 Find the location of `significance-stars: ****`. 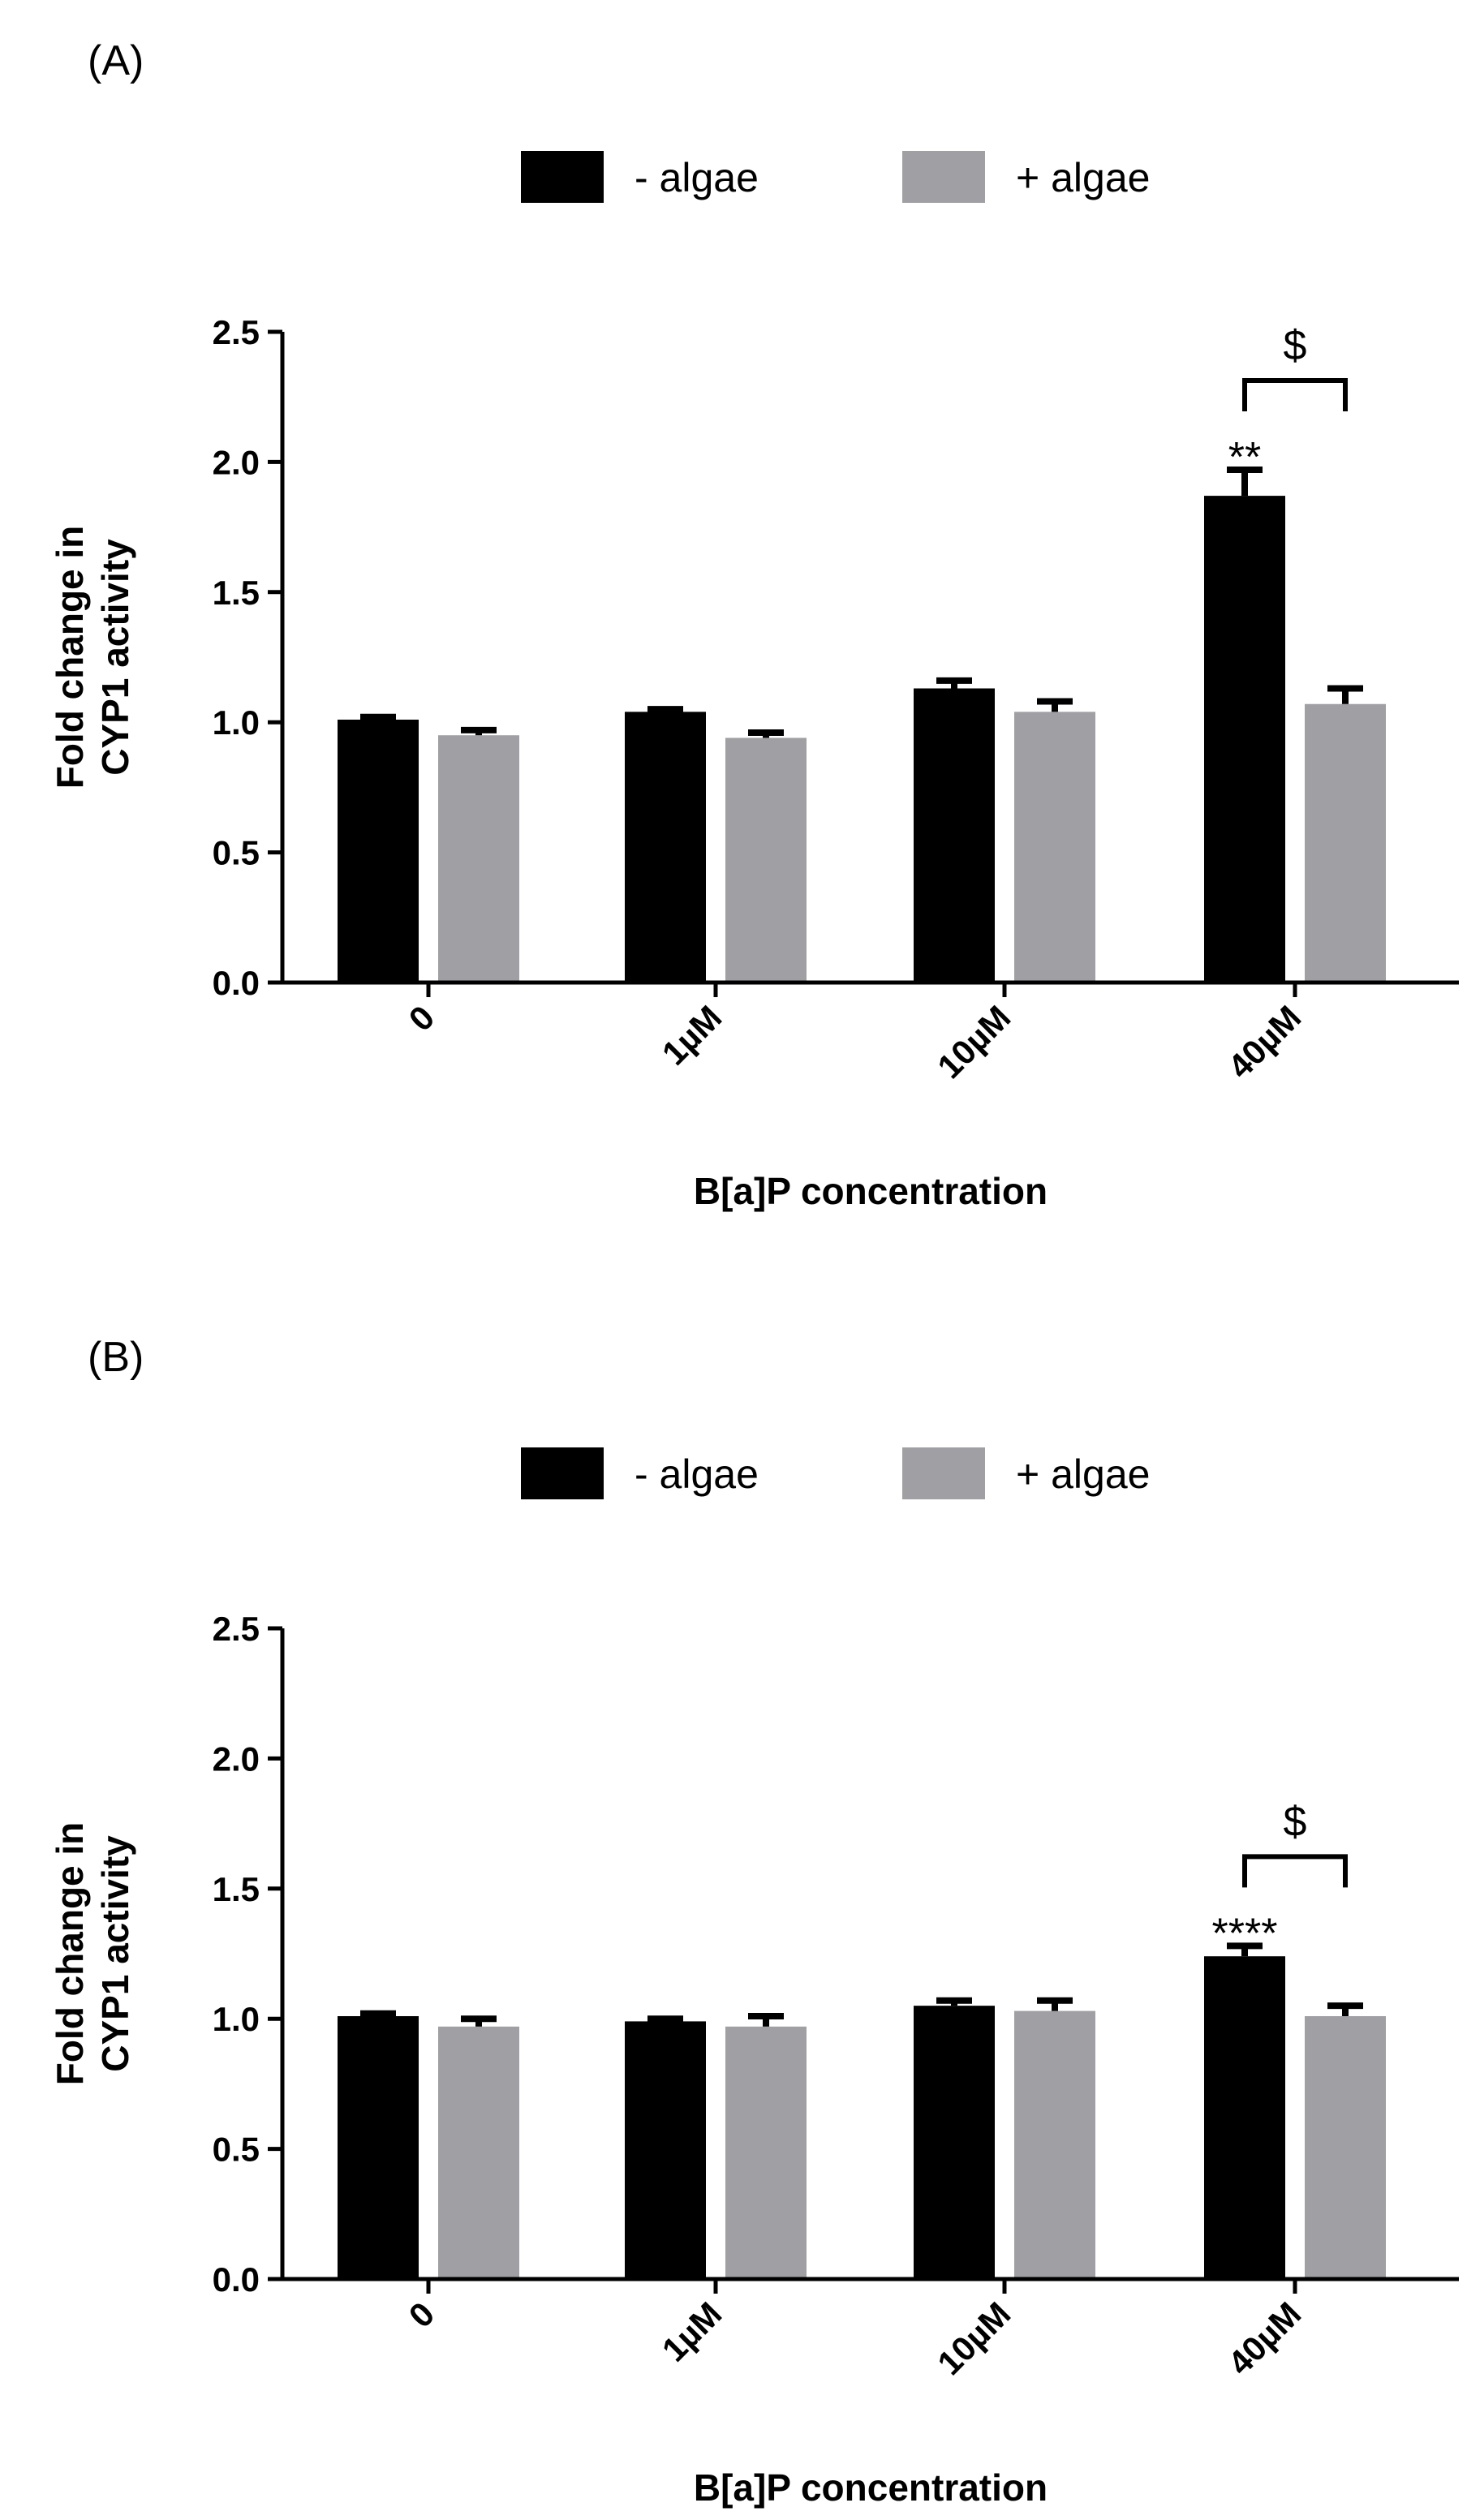

significance-stars: **** is located at coordinates (1245, 1933).